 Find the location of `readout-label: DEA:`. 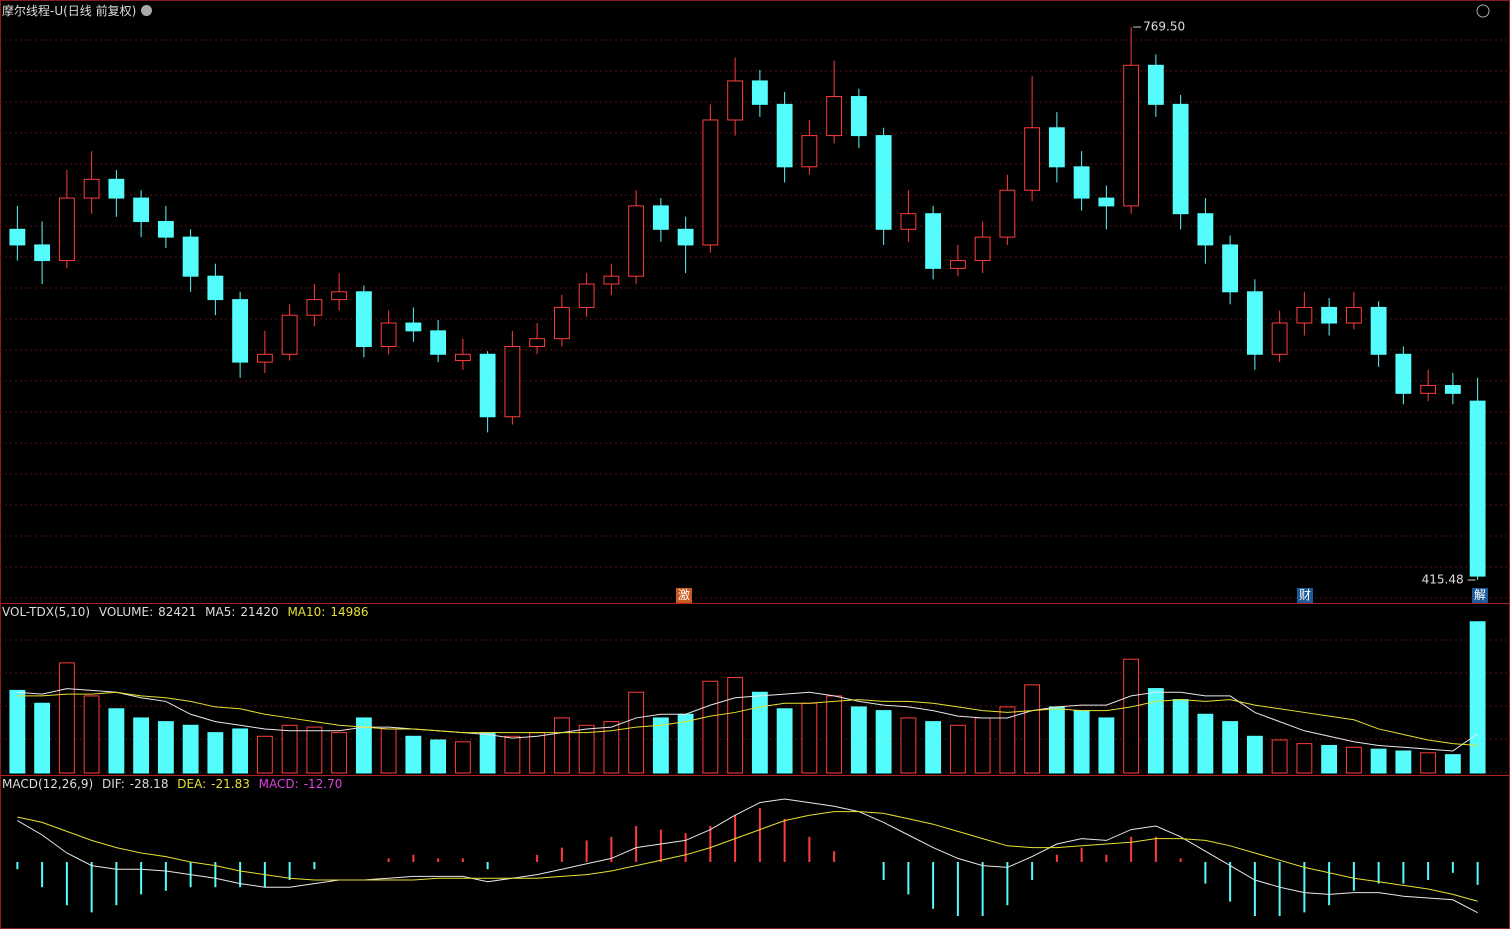

readout-label: DEA: is located at coordinates (192, 784).